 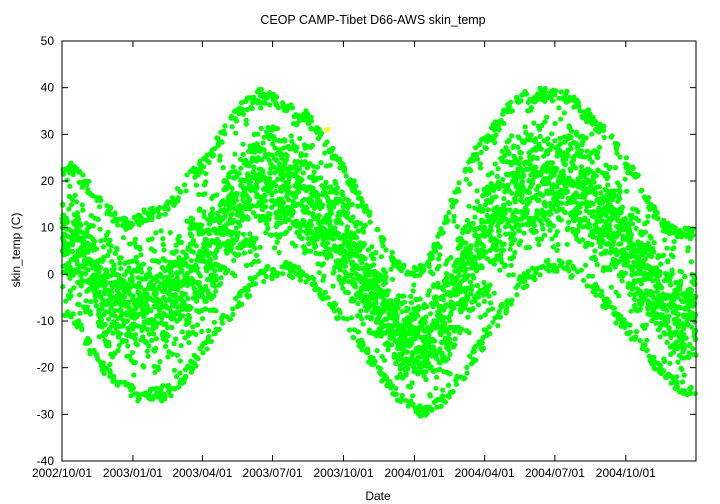 What do you see at coordinates (16, 250) in the screenshot?
I see `y-axis-label: skin_temp (C)` at bounding box center [16, 250].